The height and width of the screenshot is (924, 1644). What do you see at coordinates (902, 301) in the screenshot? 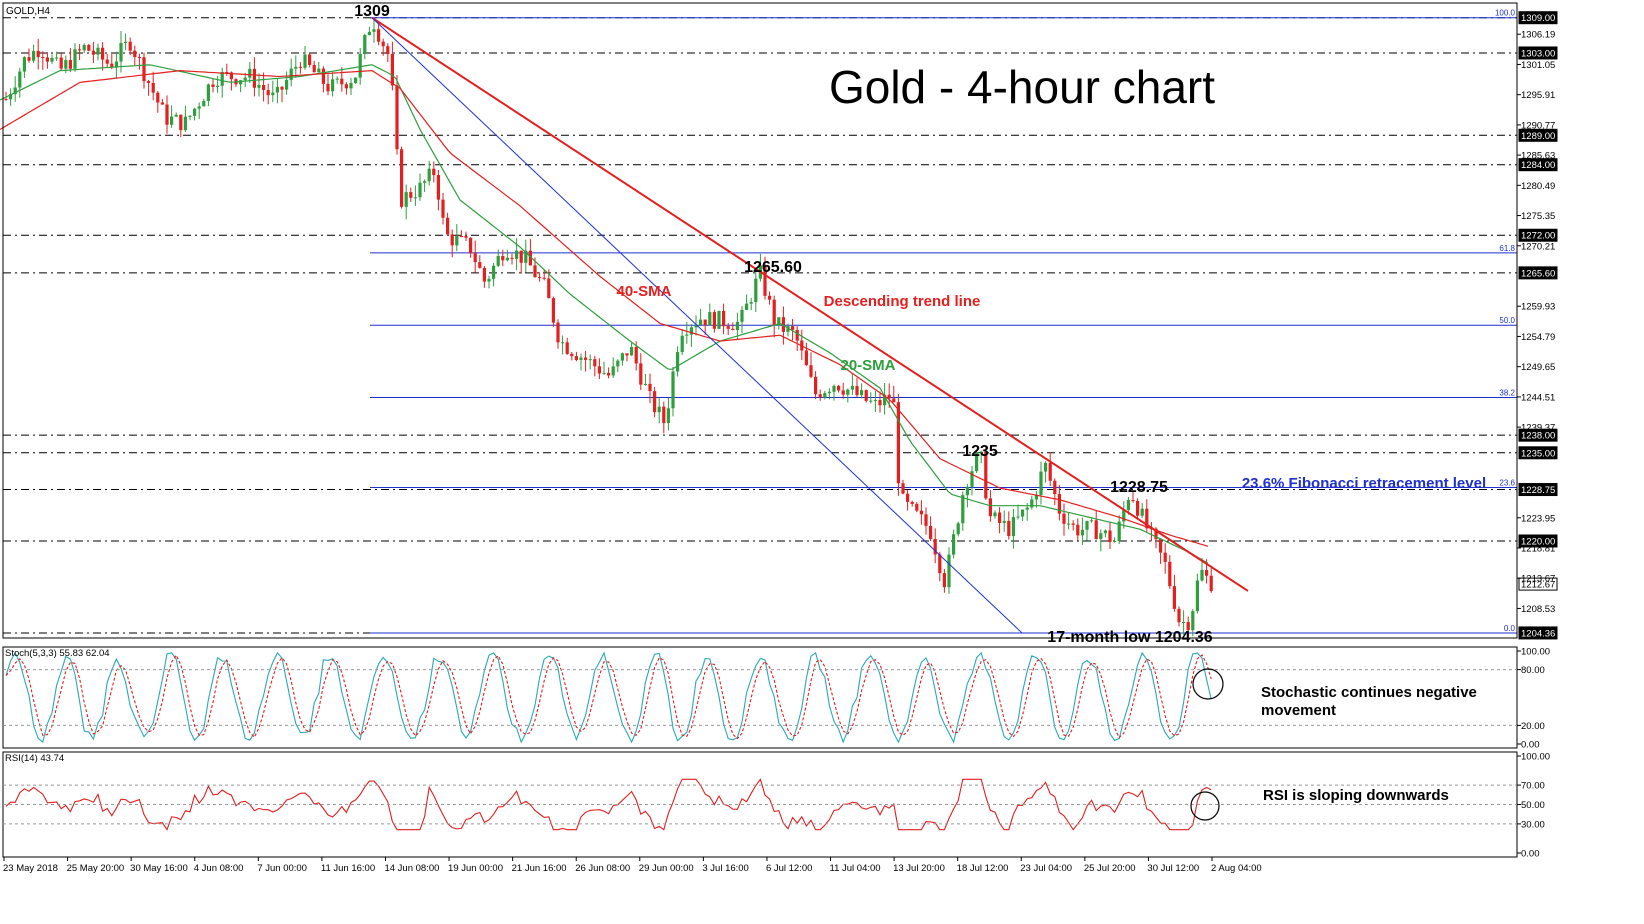
I see `annotation-trend-line: Descending trend line` at bounding box center [902, 301].